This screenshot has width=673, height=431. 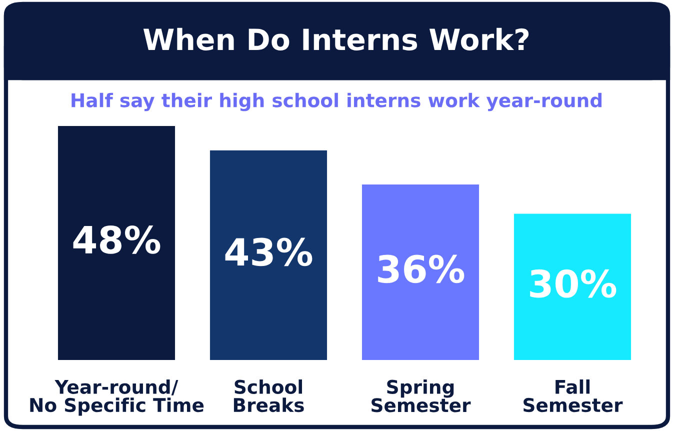 What do you see at coordinates (336, 39) in the screenshot?
I see `chart-title: When Do Interns Work?` at bounding box center [336, 39].